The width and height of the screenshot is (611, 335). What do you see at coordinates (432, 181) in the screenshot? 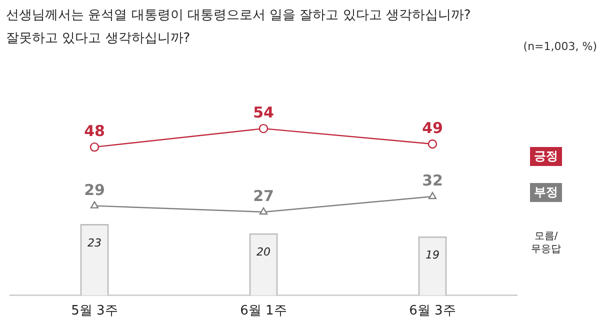
I see `data-label: 32` at bounding box center [432, 181].